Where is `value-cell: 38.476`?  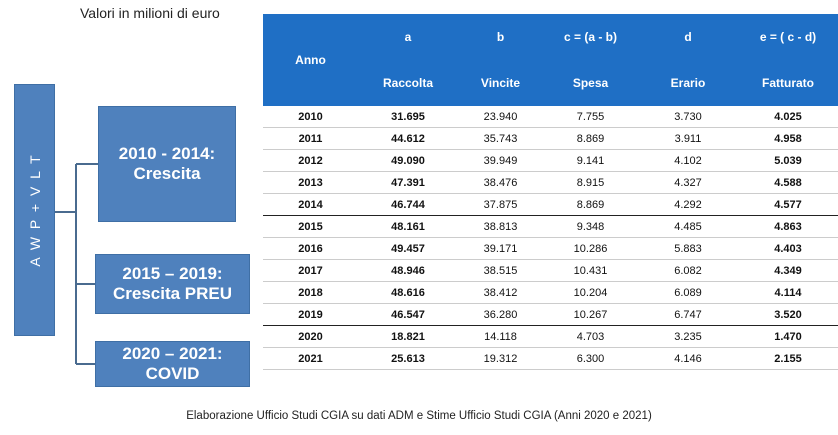
value-cell: 38.476 is located at coordinates (500, 182).